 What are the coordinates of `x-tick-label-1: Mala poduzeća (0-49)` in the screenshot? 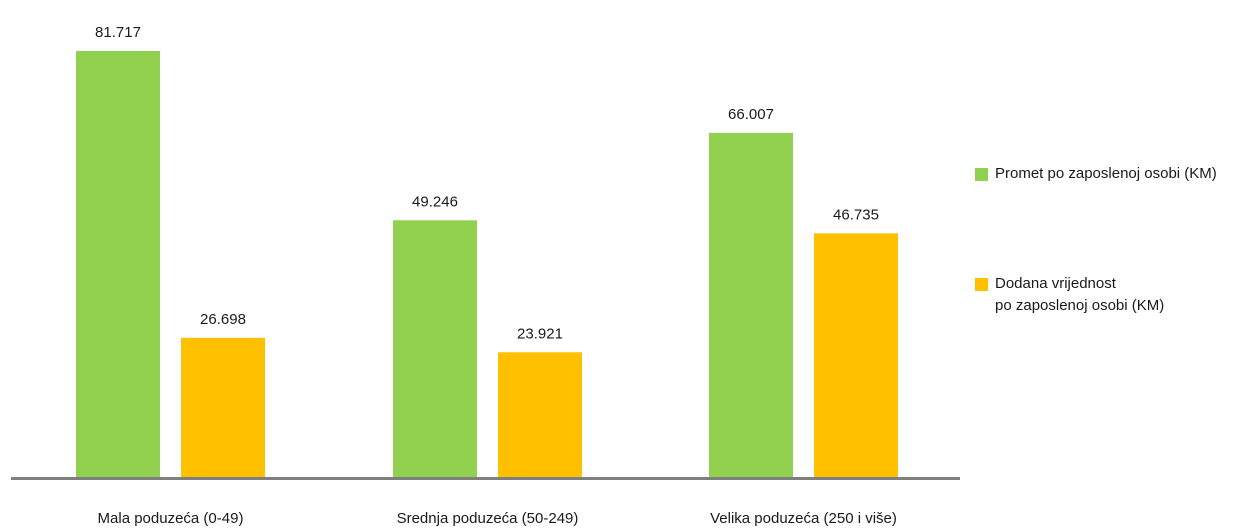 It's located at (171, 518).